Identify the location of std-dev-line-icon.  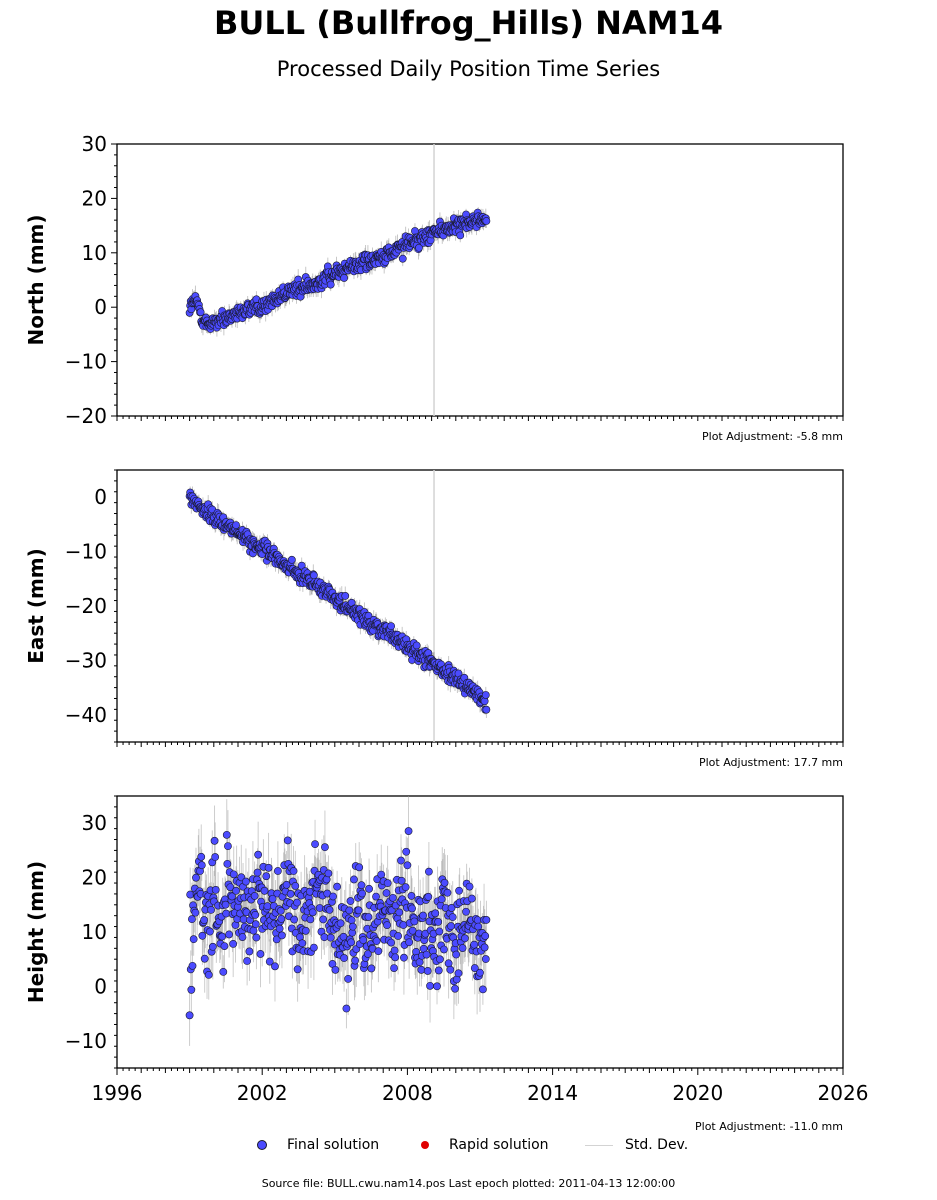
(599, 1145).